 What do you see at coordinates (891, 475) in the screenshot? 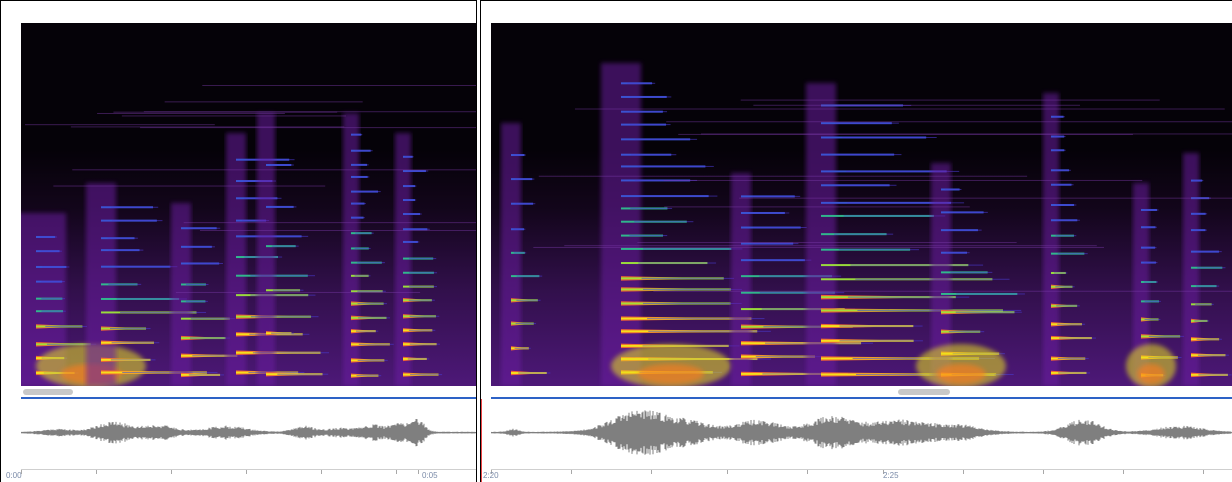
I see `time-label-mid: 2:25` at bounding box center [891, 475].